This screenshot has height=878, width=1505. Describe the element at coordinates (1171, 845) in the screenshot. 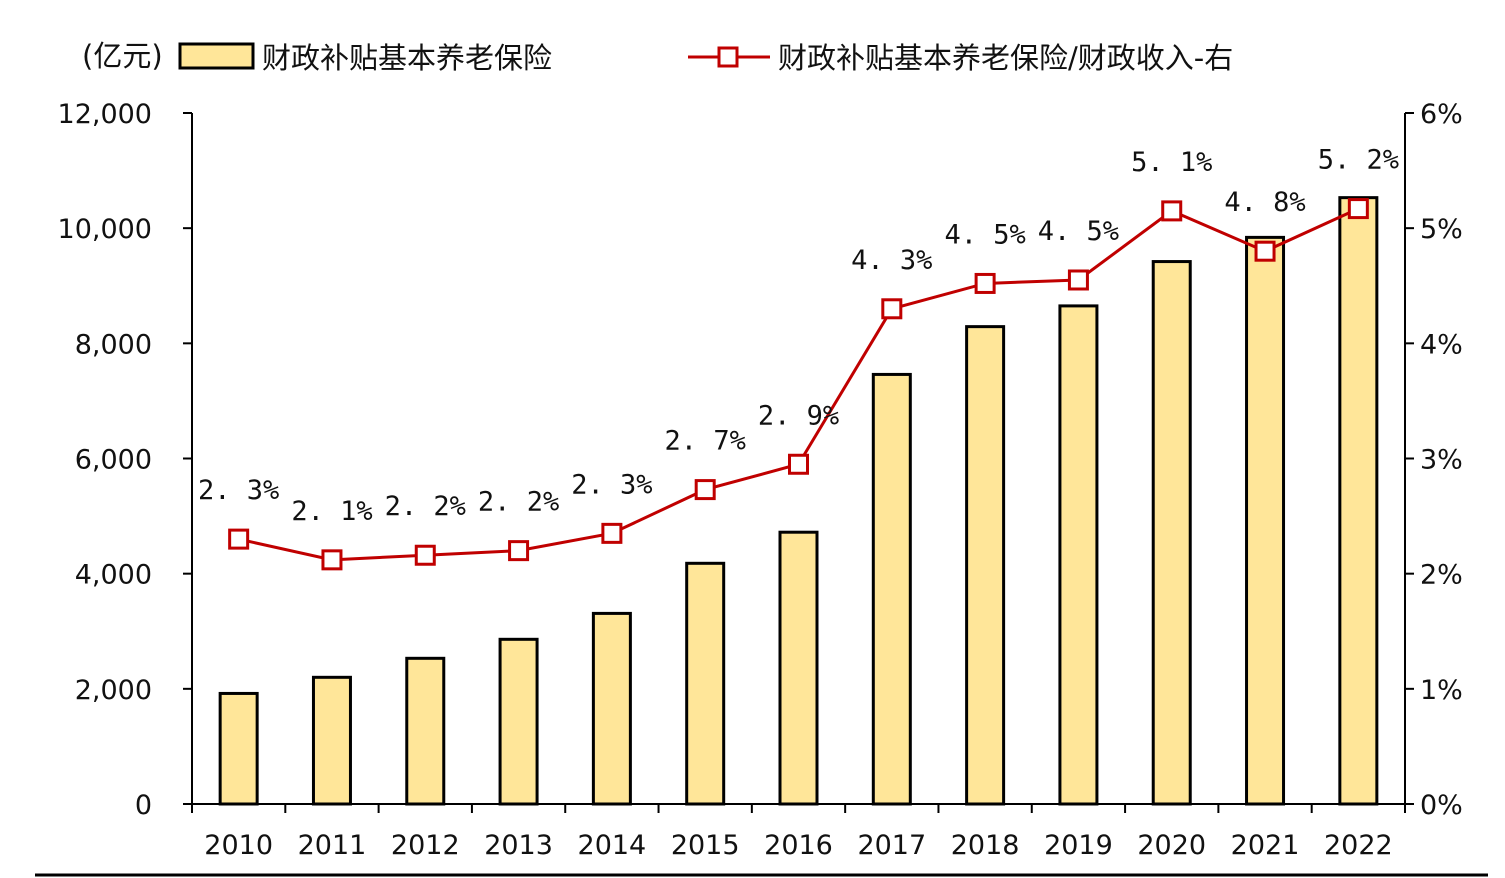

I see `x-tick-label: 2020` at that location.